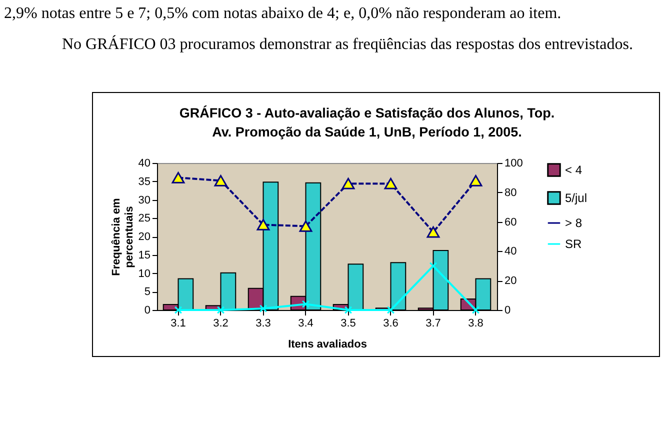  I want to click on y-axis-title: Frequência em percentuais, so click(123, 237).